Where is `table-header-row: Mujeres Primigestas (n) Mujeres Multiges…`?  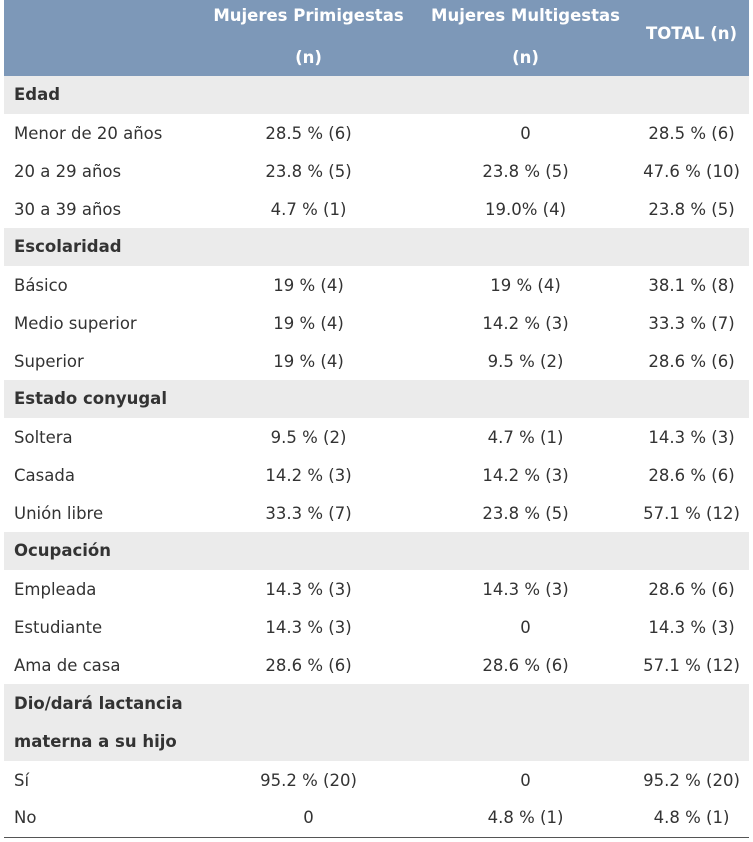
table-header-row: Mujeres Primigestas (n) Mujeres Multiges… is located at coordinates (376, 38).